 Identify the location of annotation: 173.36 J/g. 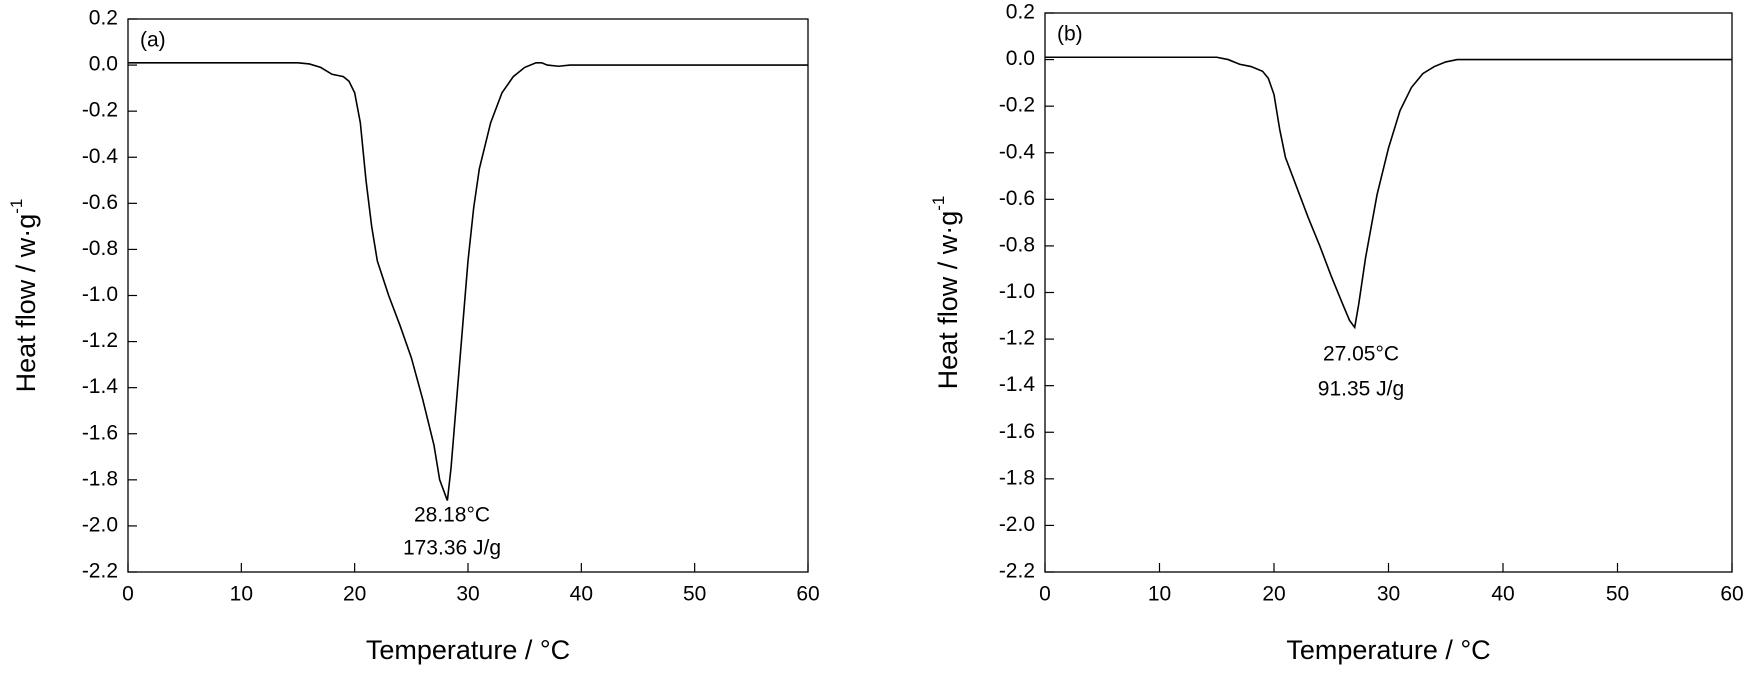
(452, 548).